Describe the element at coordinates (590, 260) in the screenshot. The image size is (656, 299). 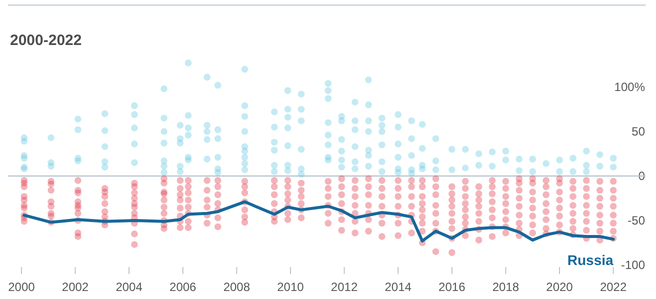
I see `series-label: Russia` at that location.